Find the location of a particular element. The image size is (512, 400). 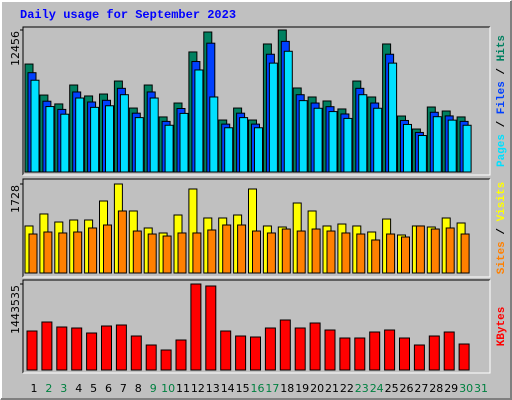

x-tick-label: 17 is located at coordinates (272, 388).